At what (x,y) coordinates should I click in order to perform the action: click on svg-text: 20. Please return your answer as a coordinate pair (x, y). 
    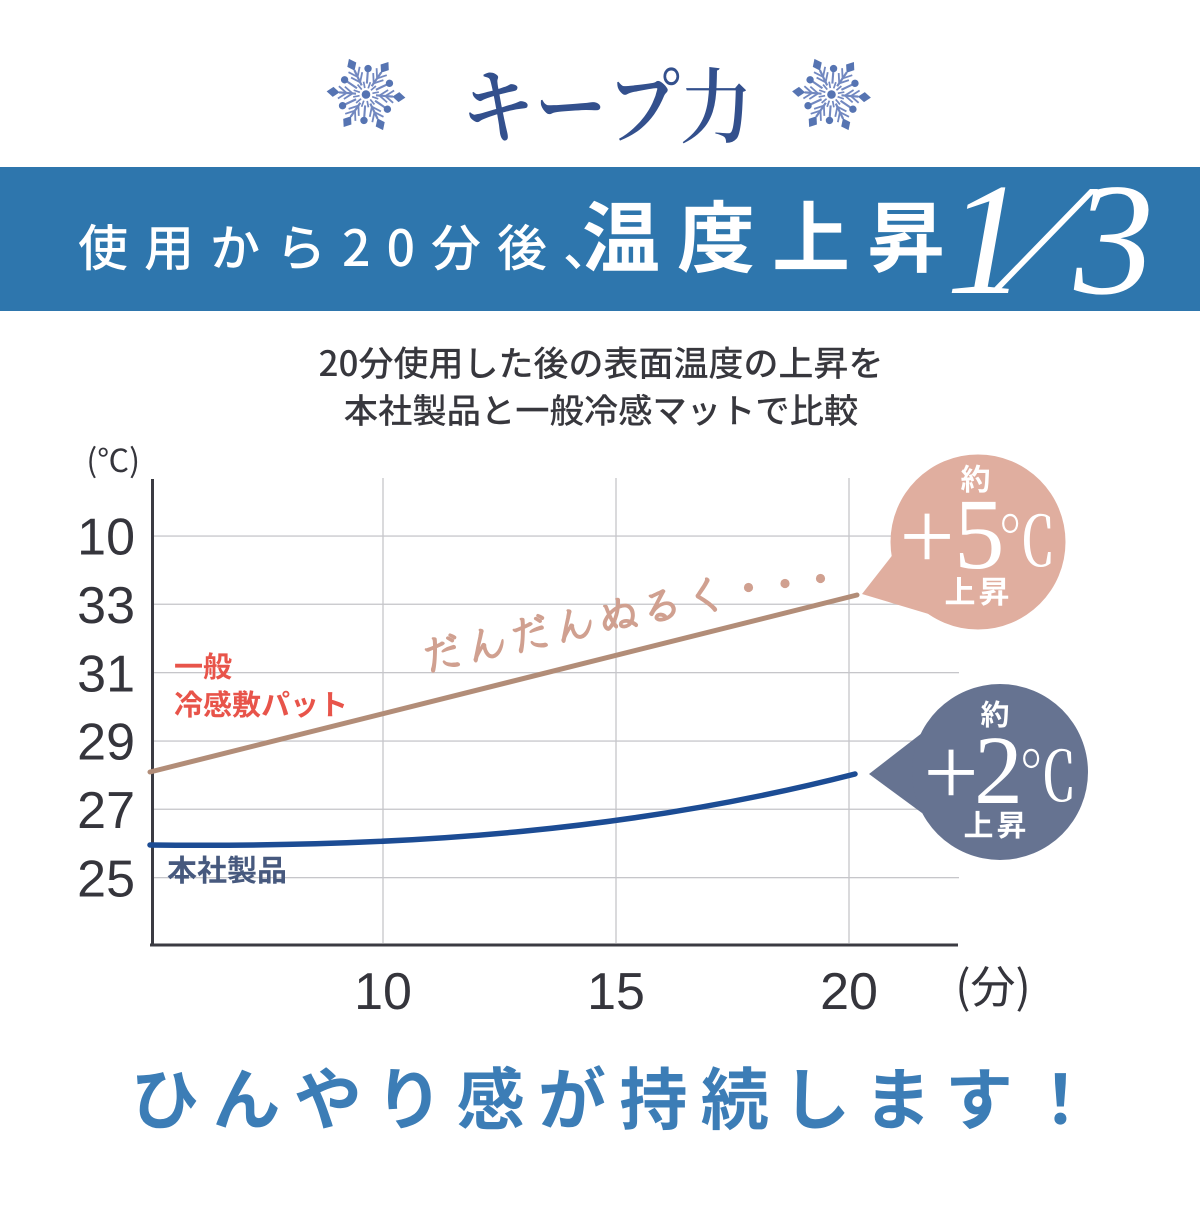
    Looking at the image, I should click on (849, 992).